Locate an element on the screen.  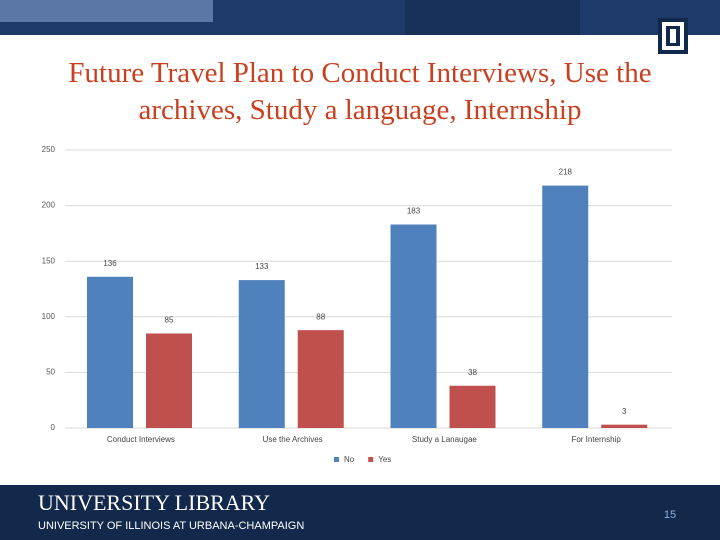
logo is located at coordinates (673, 36).